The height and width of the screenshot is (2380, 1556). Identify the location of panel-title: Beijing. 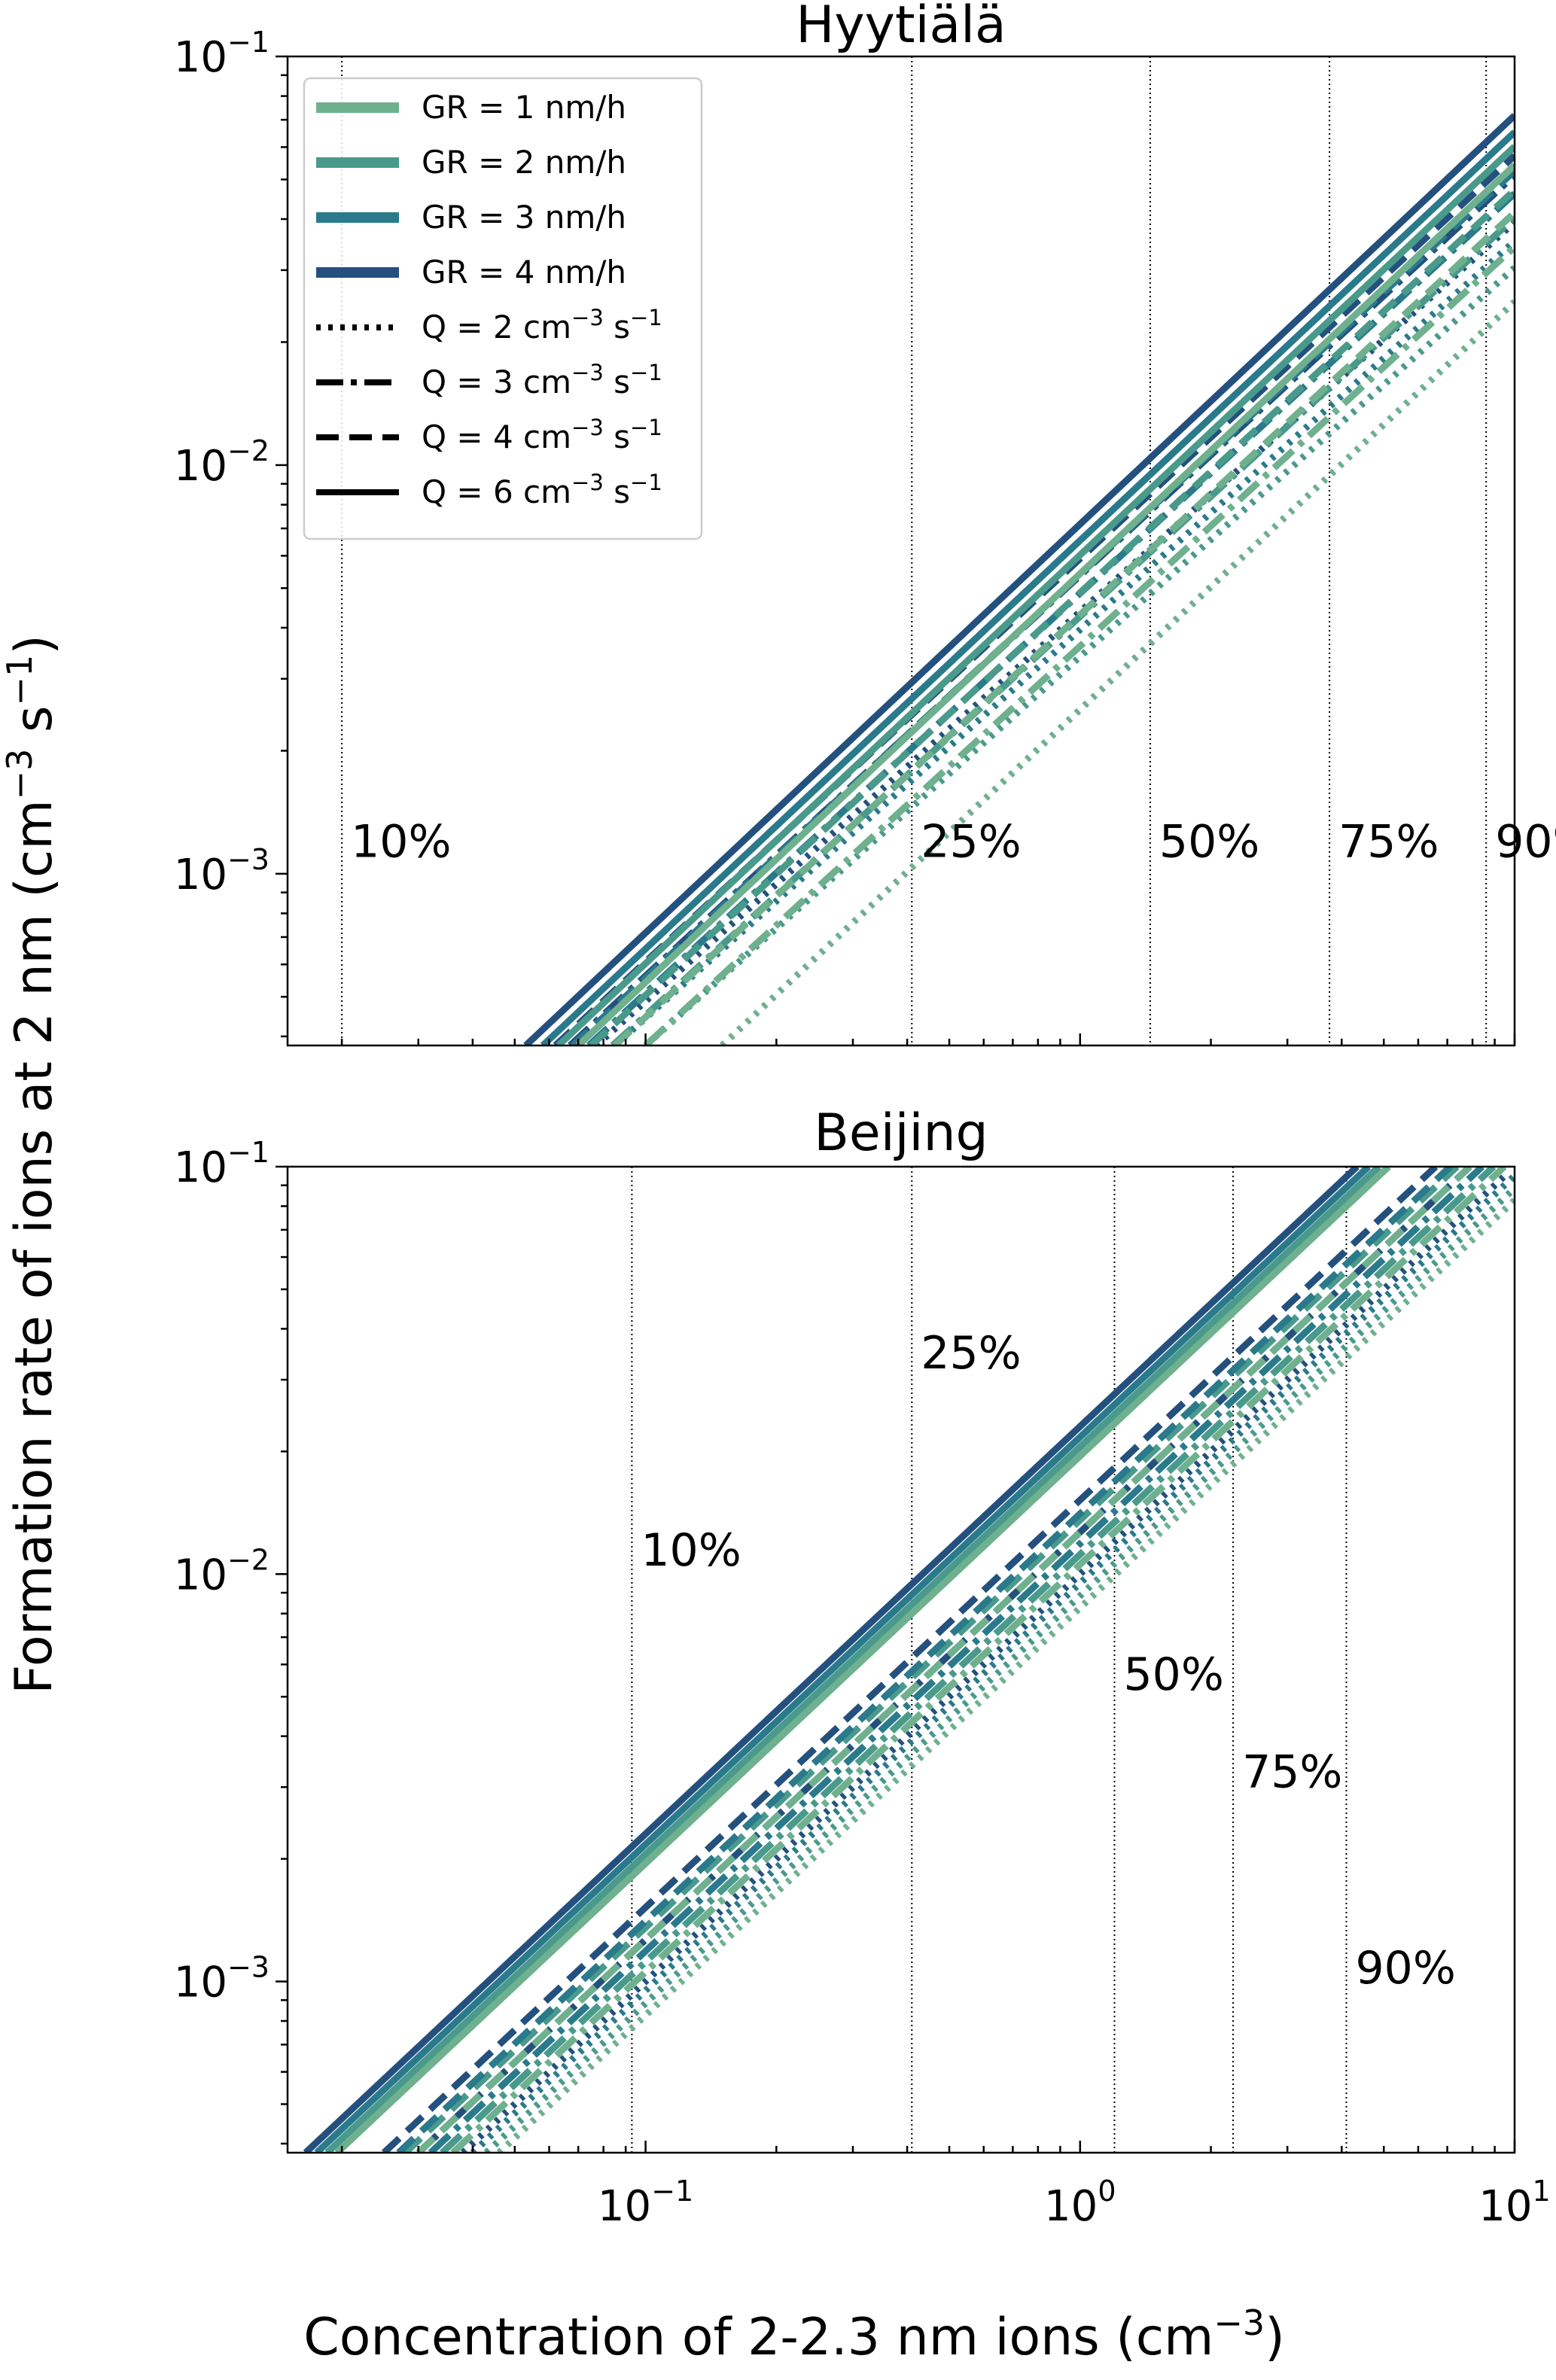
(901, 1133).